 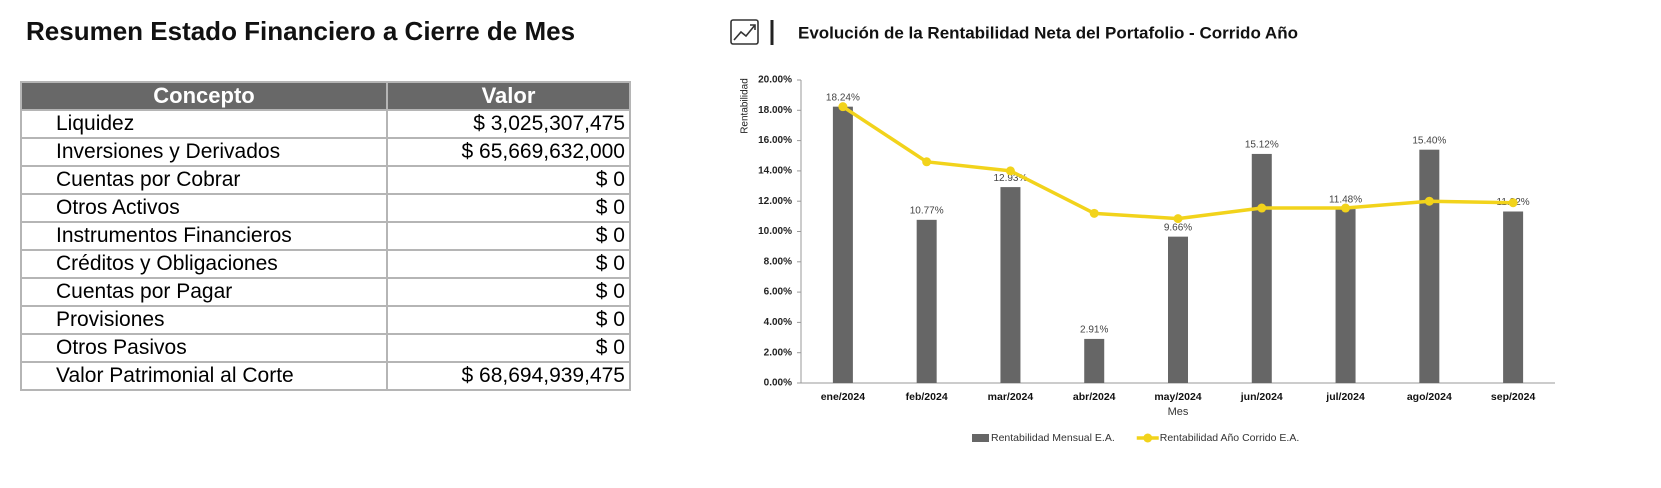 What do you see at coordinates (775, 201) in the screenshot?
I see `y-tick-label: 12.00%` at bounding box center [775, 201].